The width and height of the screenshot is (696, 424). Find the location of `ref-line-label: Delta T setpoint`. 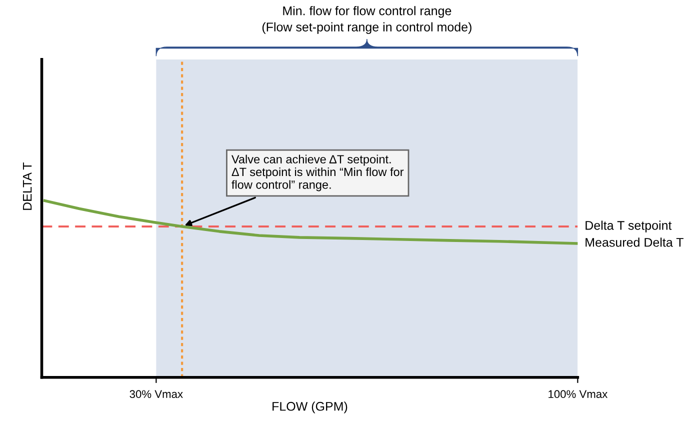

ref-line-label: Delta T setpoint is located at coordinates (629, 226).